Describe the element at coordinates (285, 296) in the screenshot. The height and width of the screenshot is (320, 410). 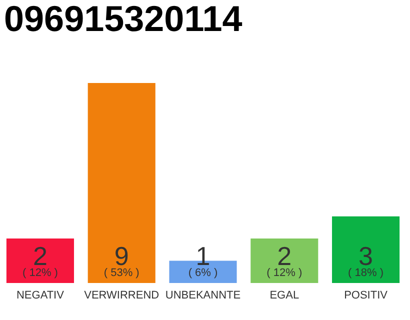
I see `x-tick-label: EGAL` at that location.